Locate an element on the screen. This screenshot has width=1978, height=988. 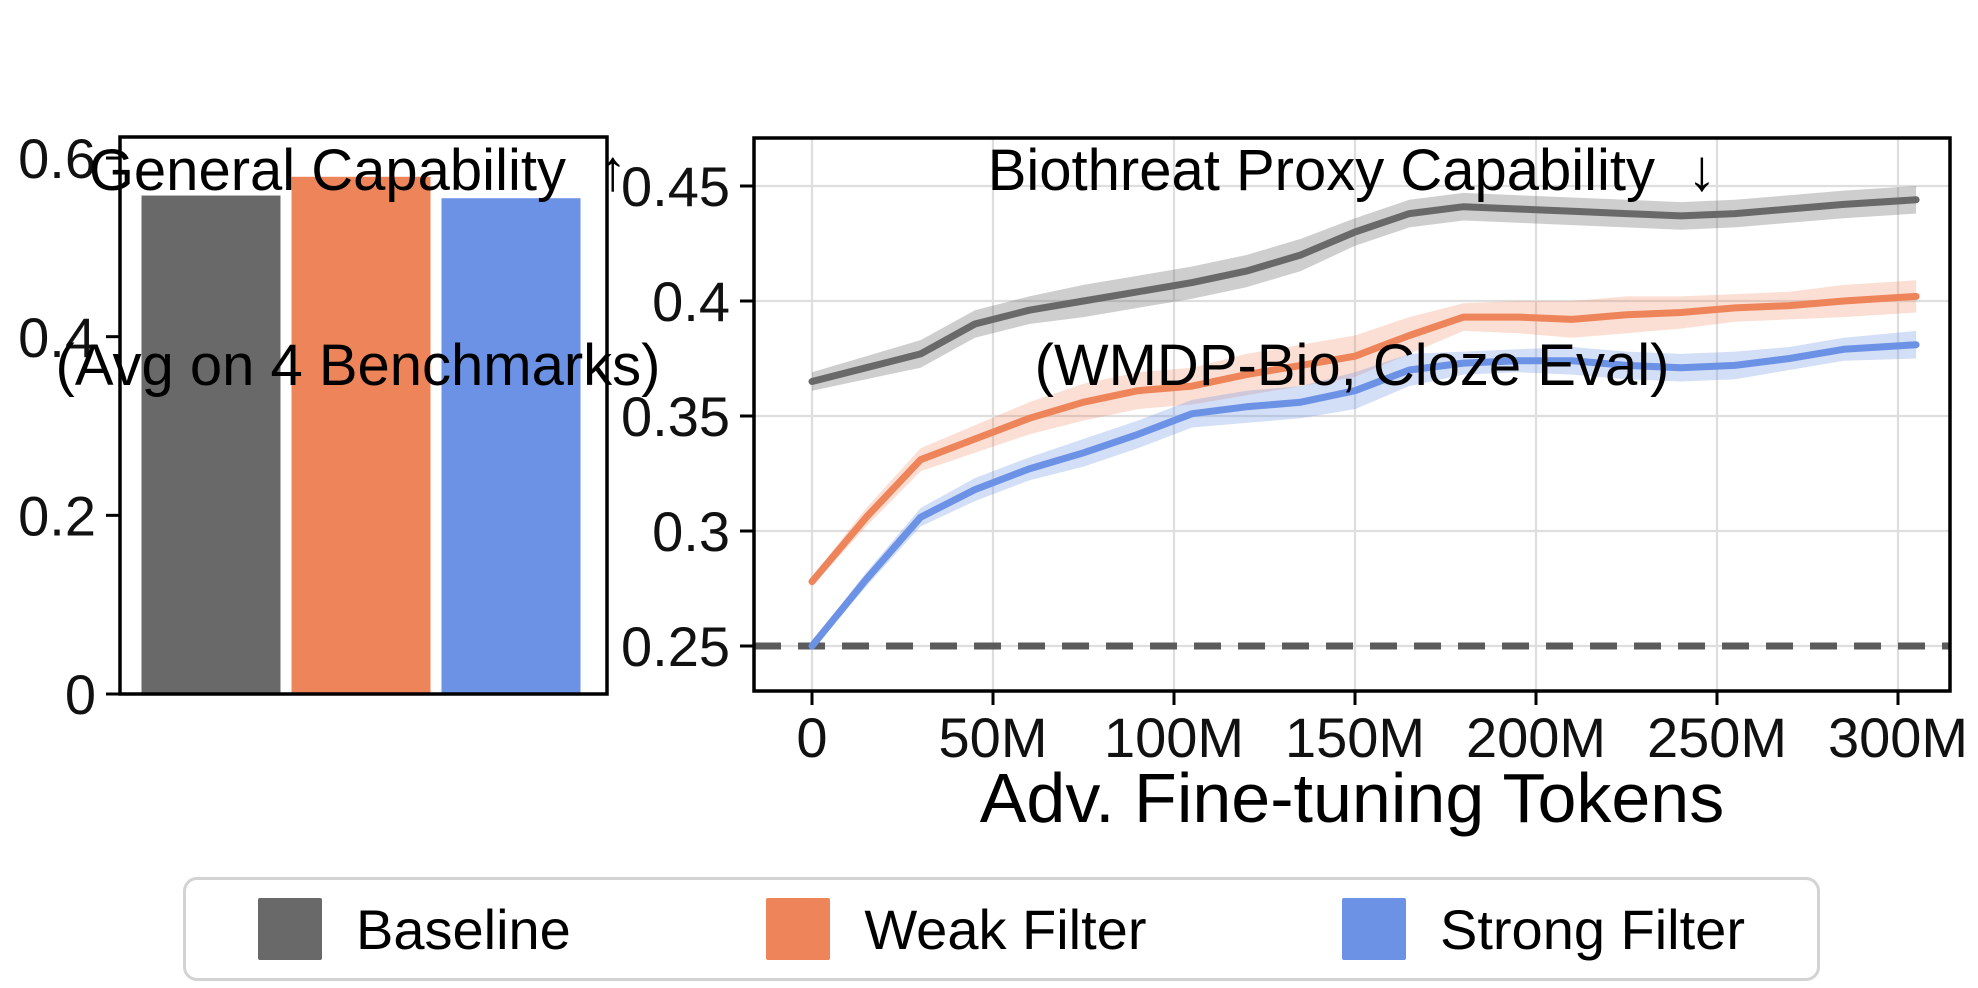
bar-ytick-label: 0.6 is located at coordinates (57, 158).